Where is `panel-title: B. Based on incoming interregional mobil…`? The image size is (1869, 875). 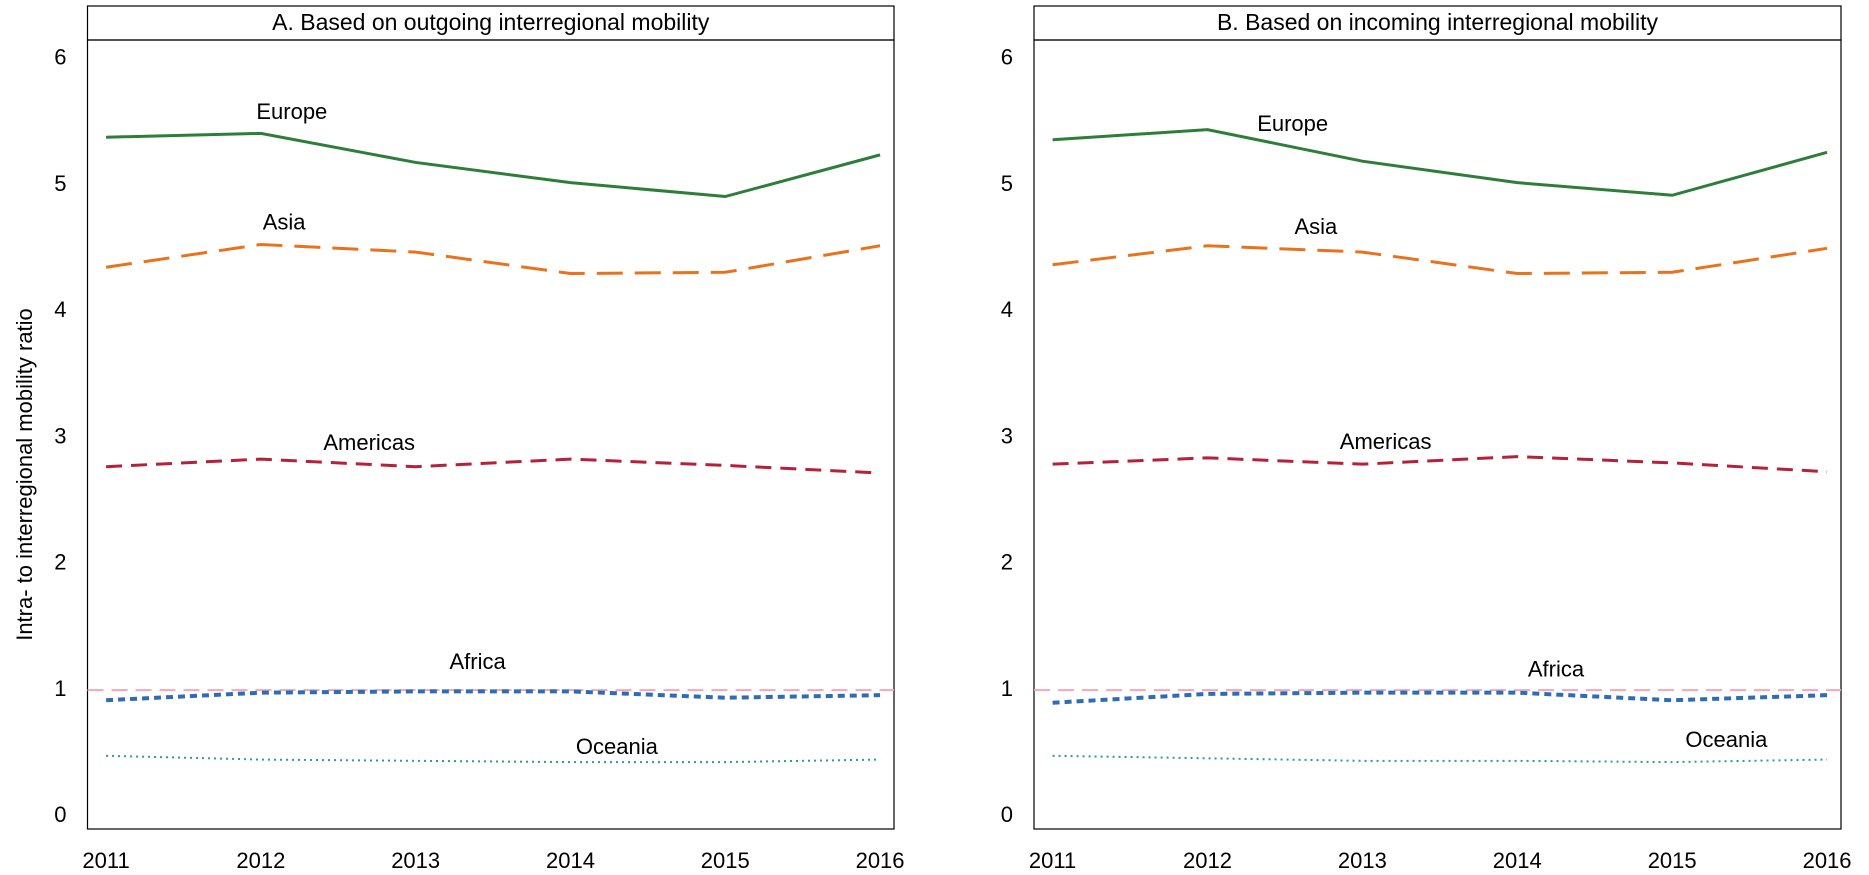 panel-title: B. Based on incoming interregional mobil… is located at coordinates (1438, 22).